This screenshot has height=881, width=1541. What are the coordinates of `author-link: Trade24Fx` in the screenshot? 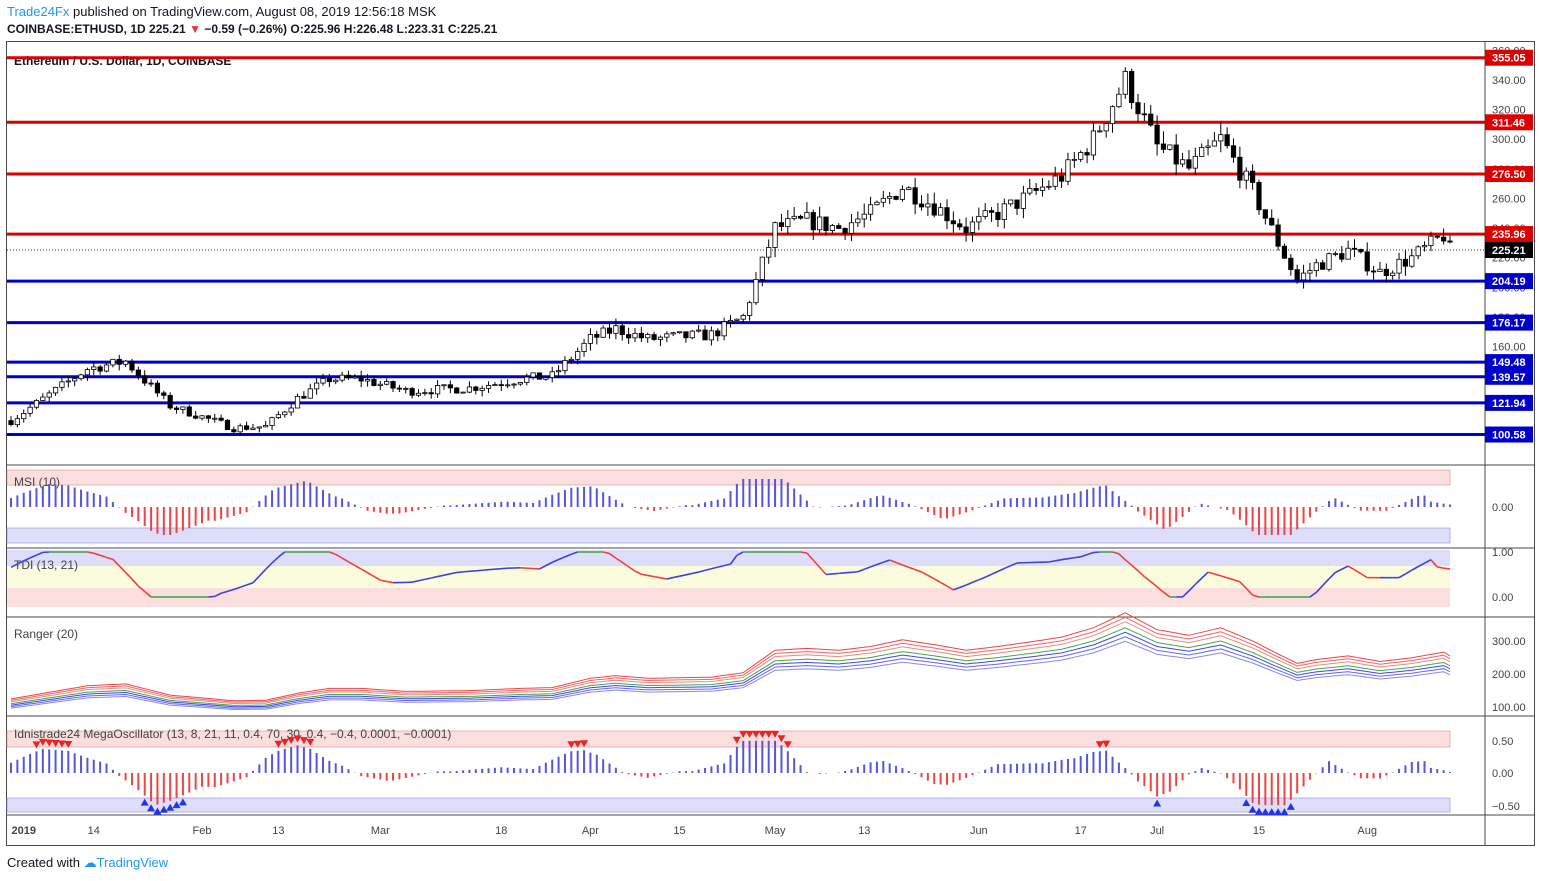 It's located at (38, 11).